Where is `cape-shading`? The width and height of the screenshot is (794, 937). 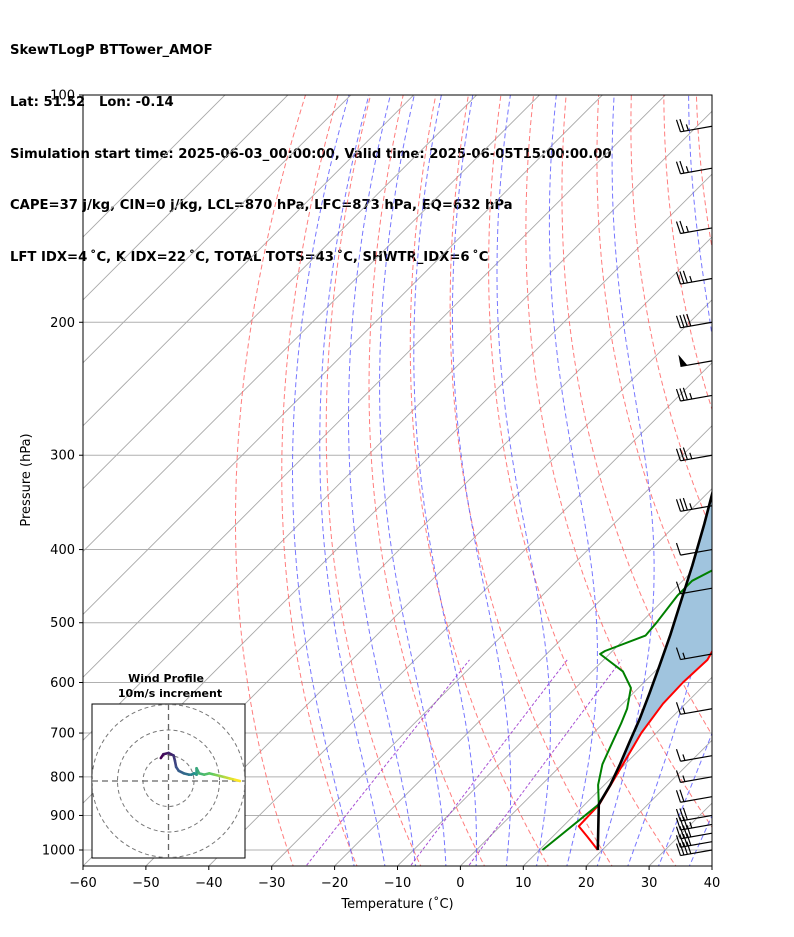 cape-shading is located at coordinates (655, 649).